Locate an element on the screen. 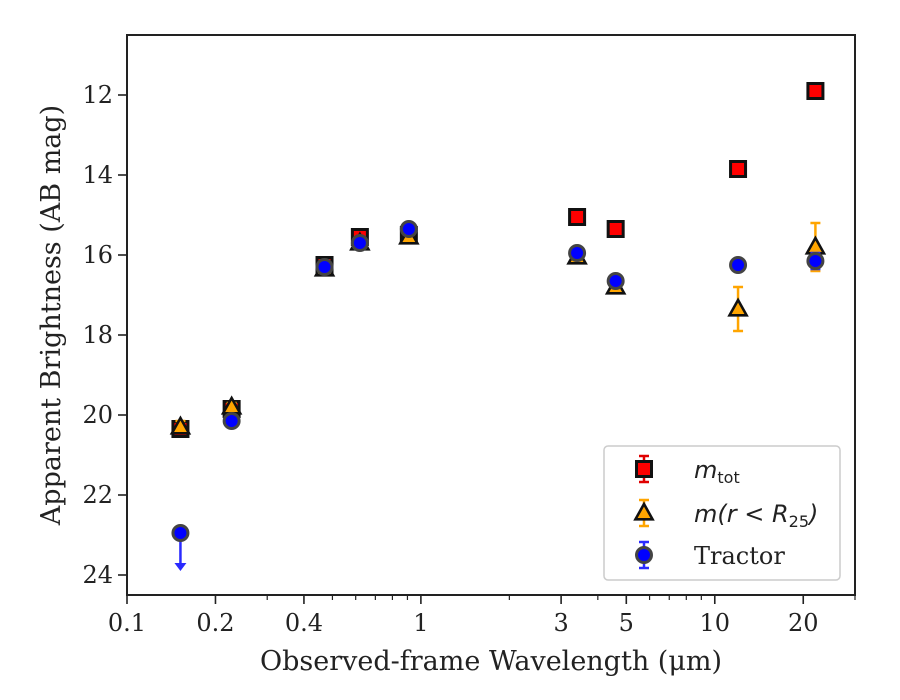 Image resolution: width=900 pixels, height=700 pixels. y-tick-label: 20 is located at coordinates (97, 415).